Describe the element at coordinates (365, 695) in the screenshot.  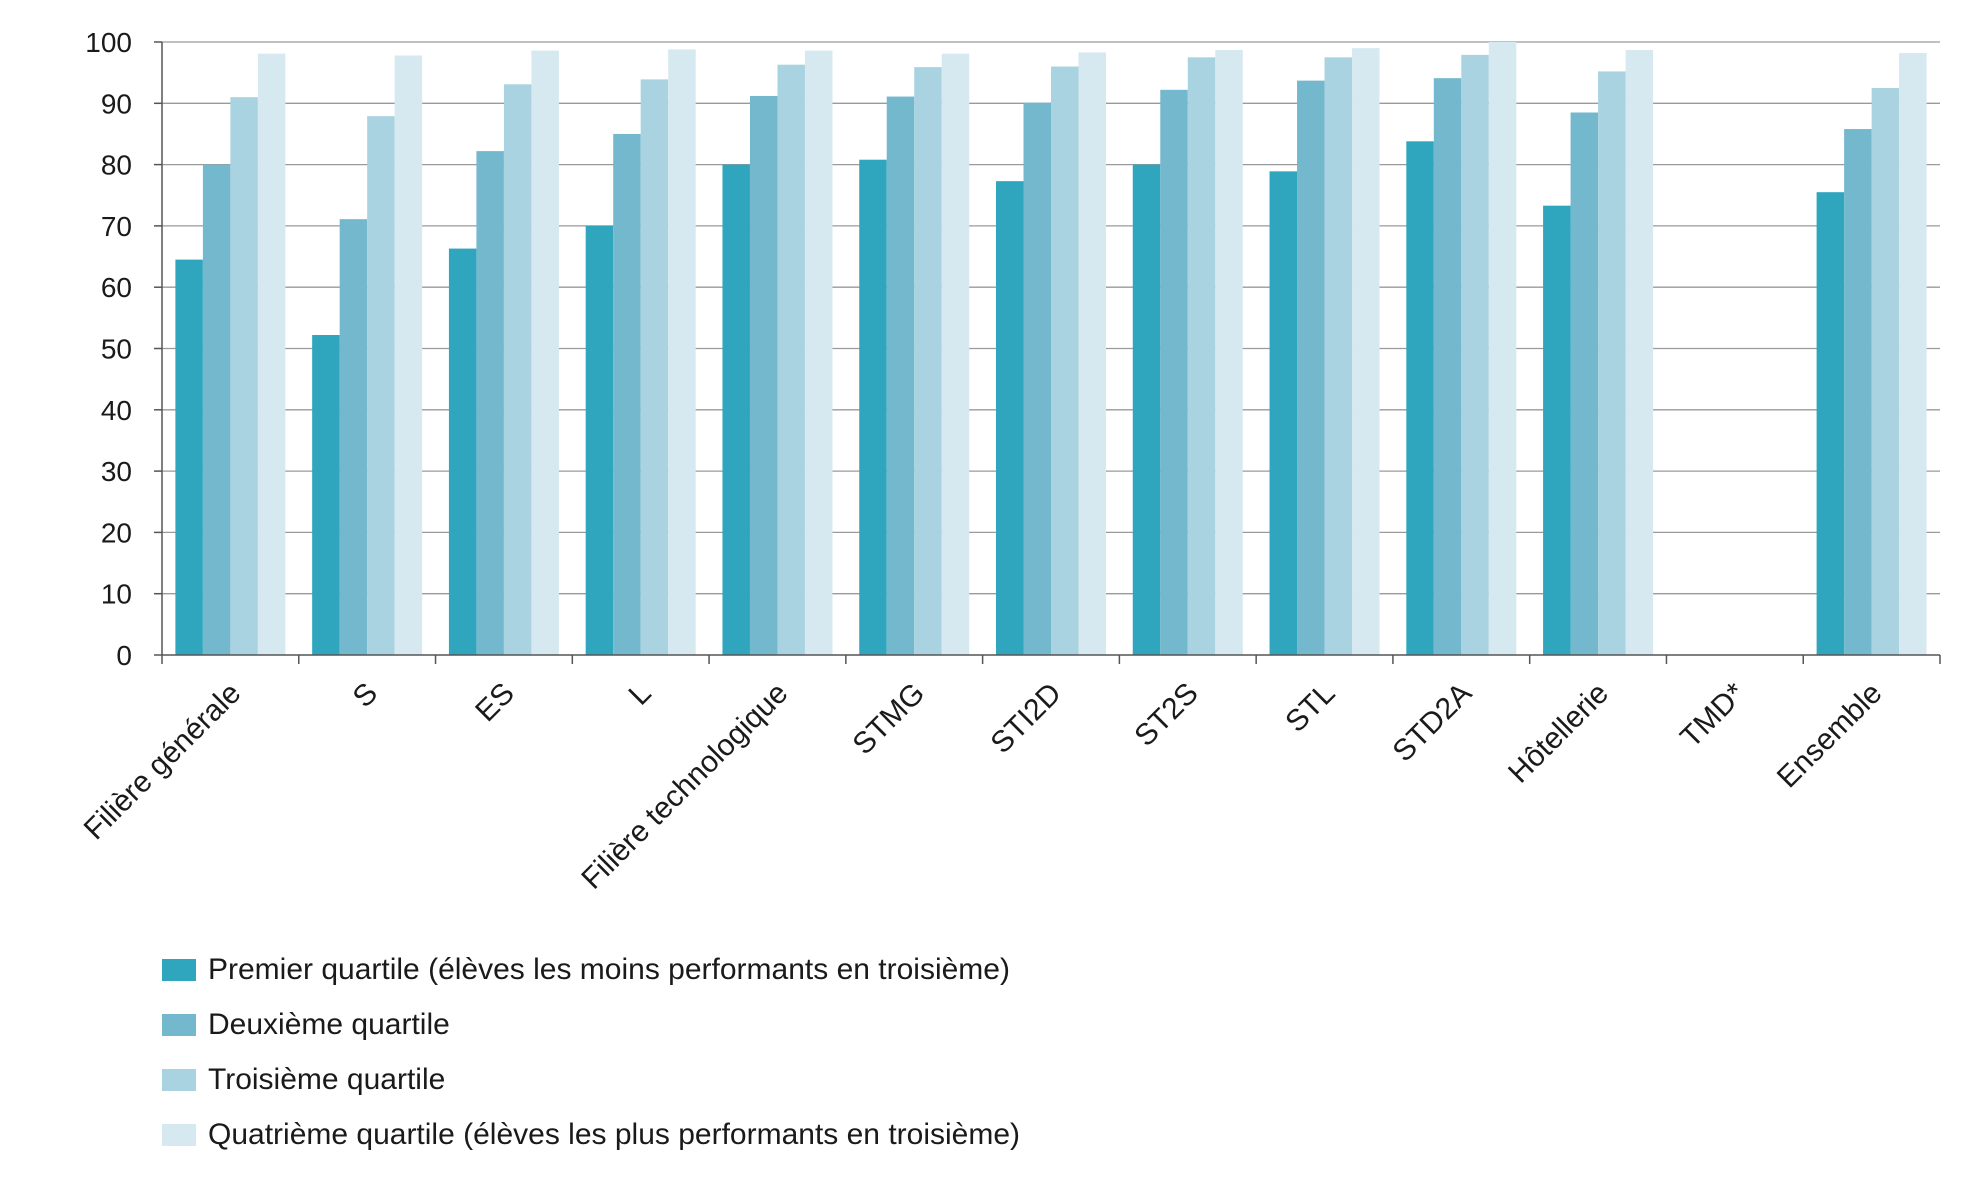
I see `x-category-label: S` at that location.